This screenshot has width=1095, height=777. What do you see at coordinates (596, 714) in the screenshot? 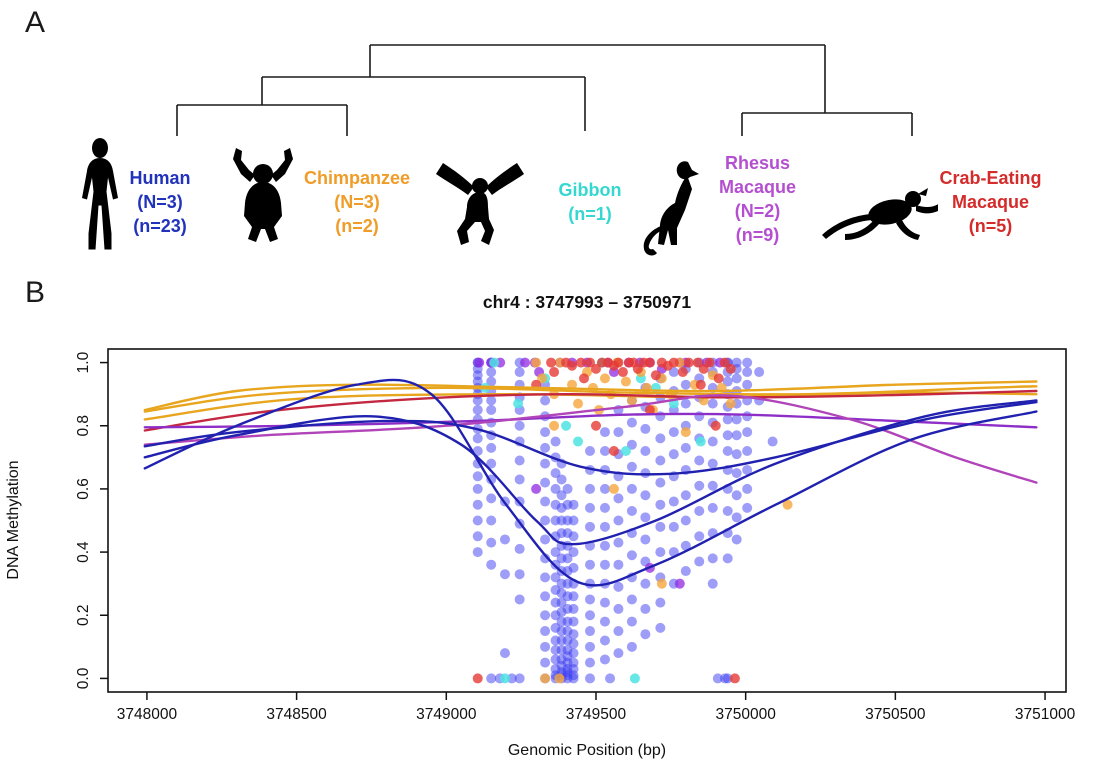
I see `x-tick-label: 3749500` at bounding box center [596, 714].